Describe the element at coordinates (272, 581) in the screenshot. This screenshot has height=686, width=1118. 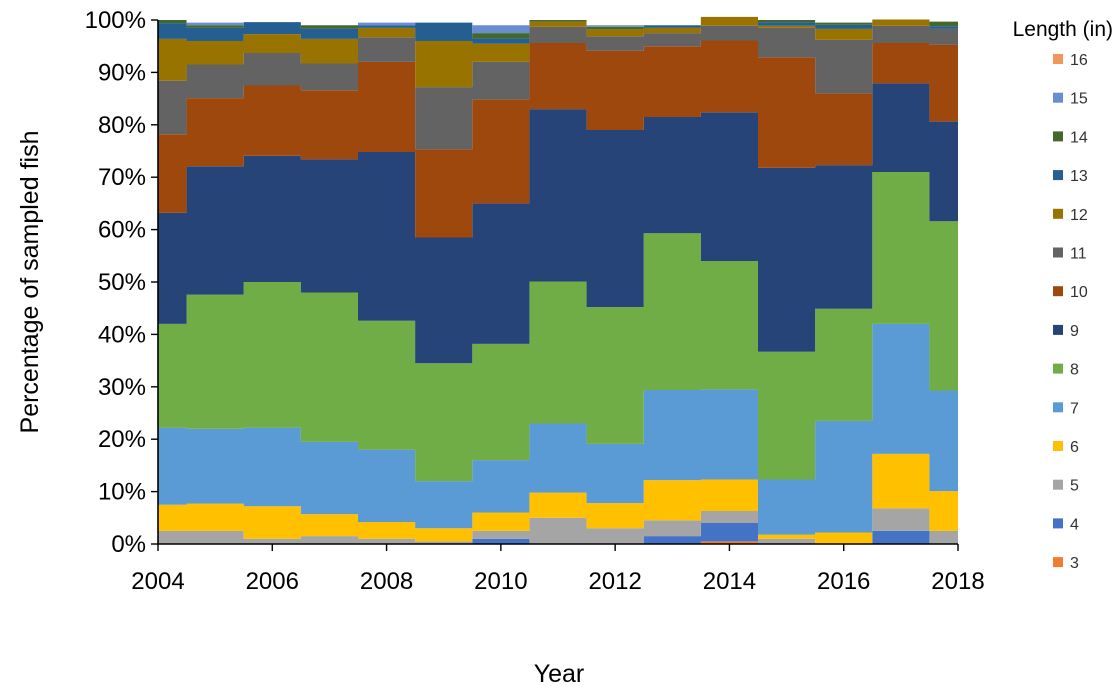
I see `x-tick-label: 2006` at that location.